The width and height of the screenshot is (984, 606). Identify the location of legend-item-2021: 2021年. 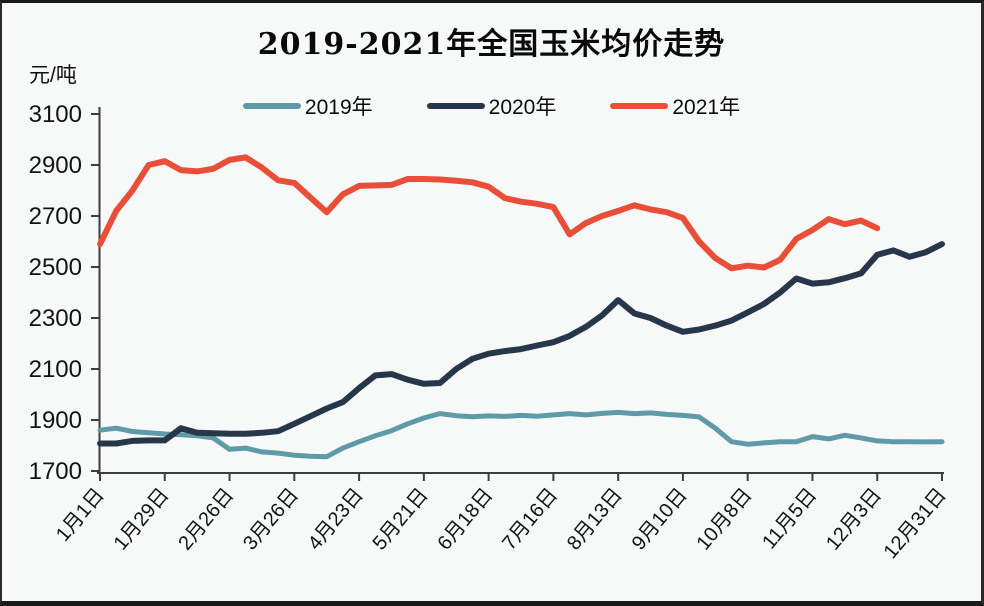
(675, 106).